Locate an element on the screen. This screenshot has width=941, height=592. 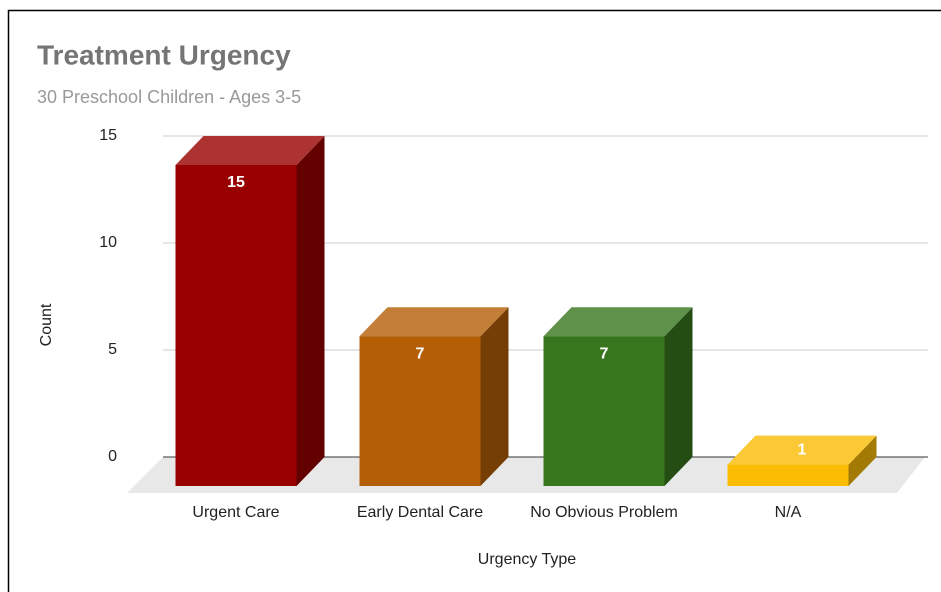
x-tick-label: N/A is located at coordinates (788, 512).